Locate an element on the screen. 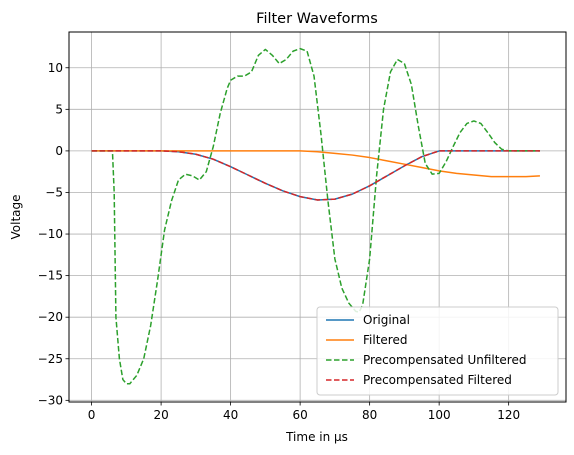 The image size is (574, 455). x-tick-label: 100 is located at coordinates (439, 415).